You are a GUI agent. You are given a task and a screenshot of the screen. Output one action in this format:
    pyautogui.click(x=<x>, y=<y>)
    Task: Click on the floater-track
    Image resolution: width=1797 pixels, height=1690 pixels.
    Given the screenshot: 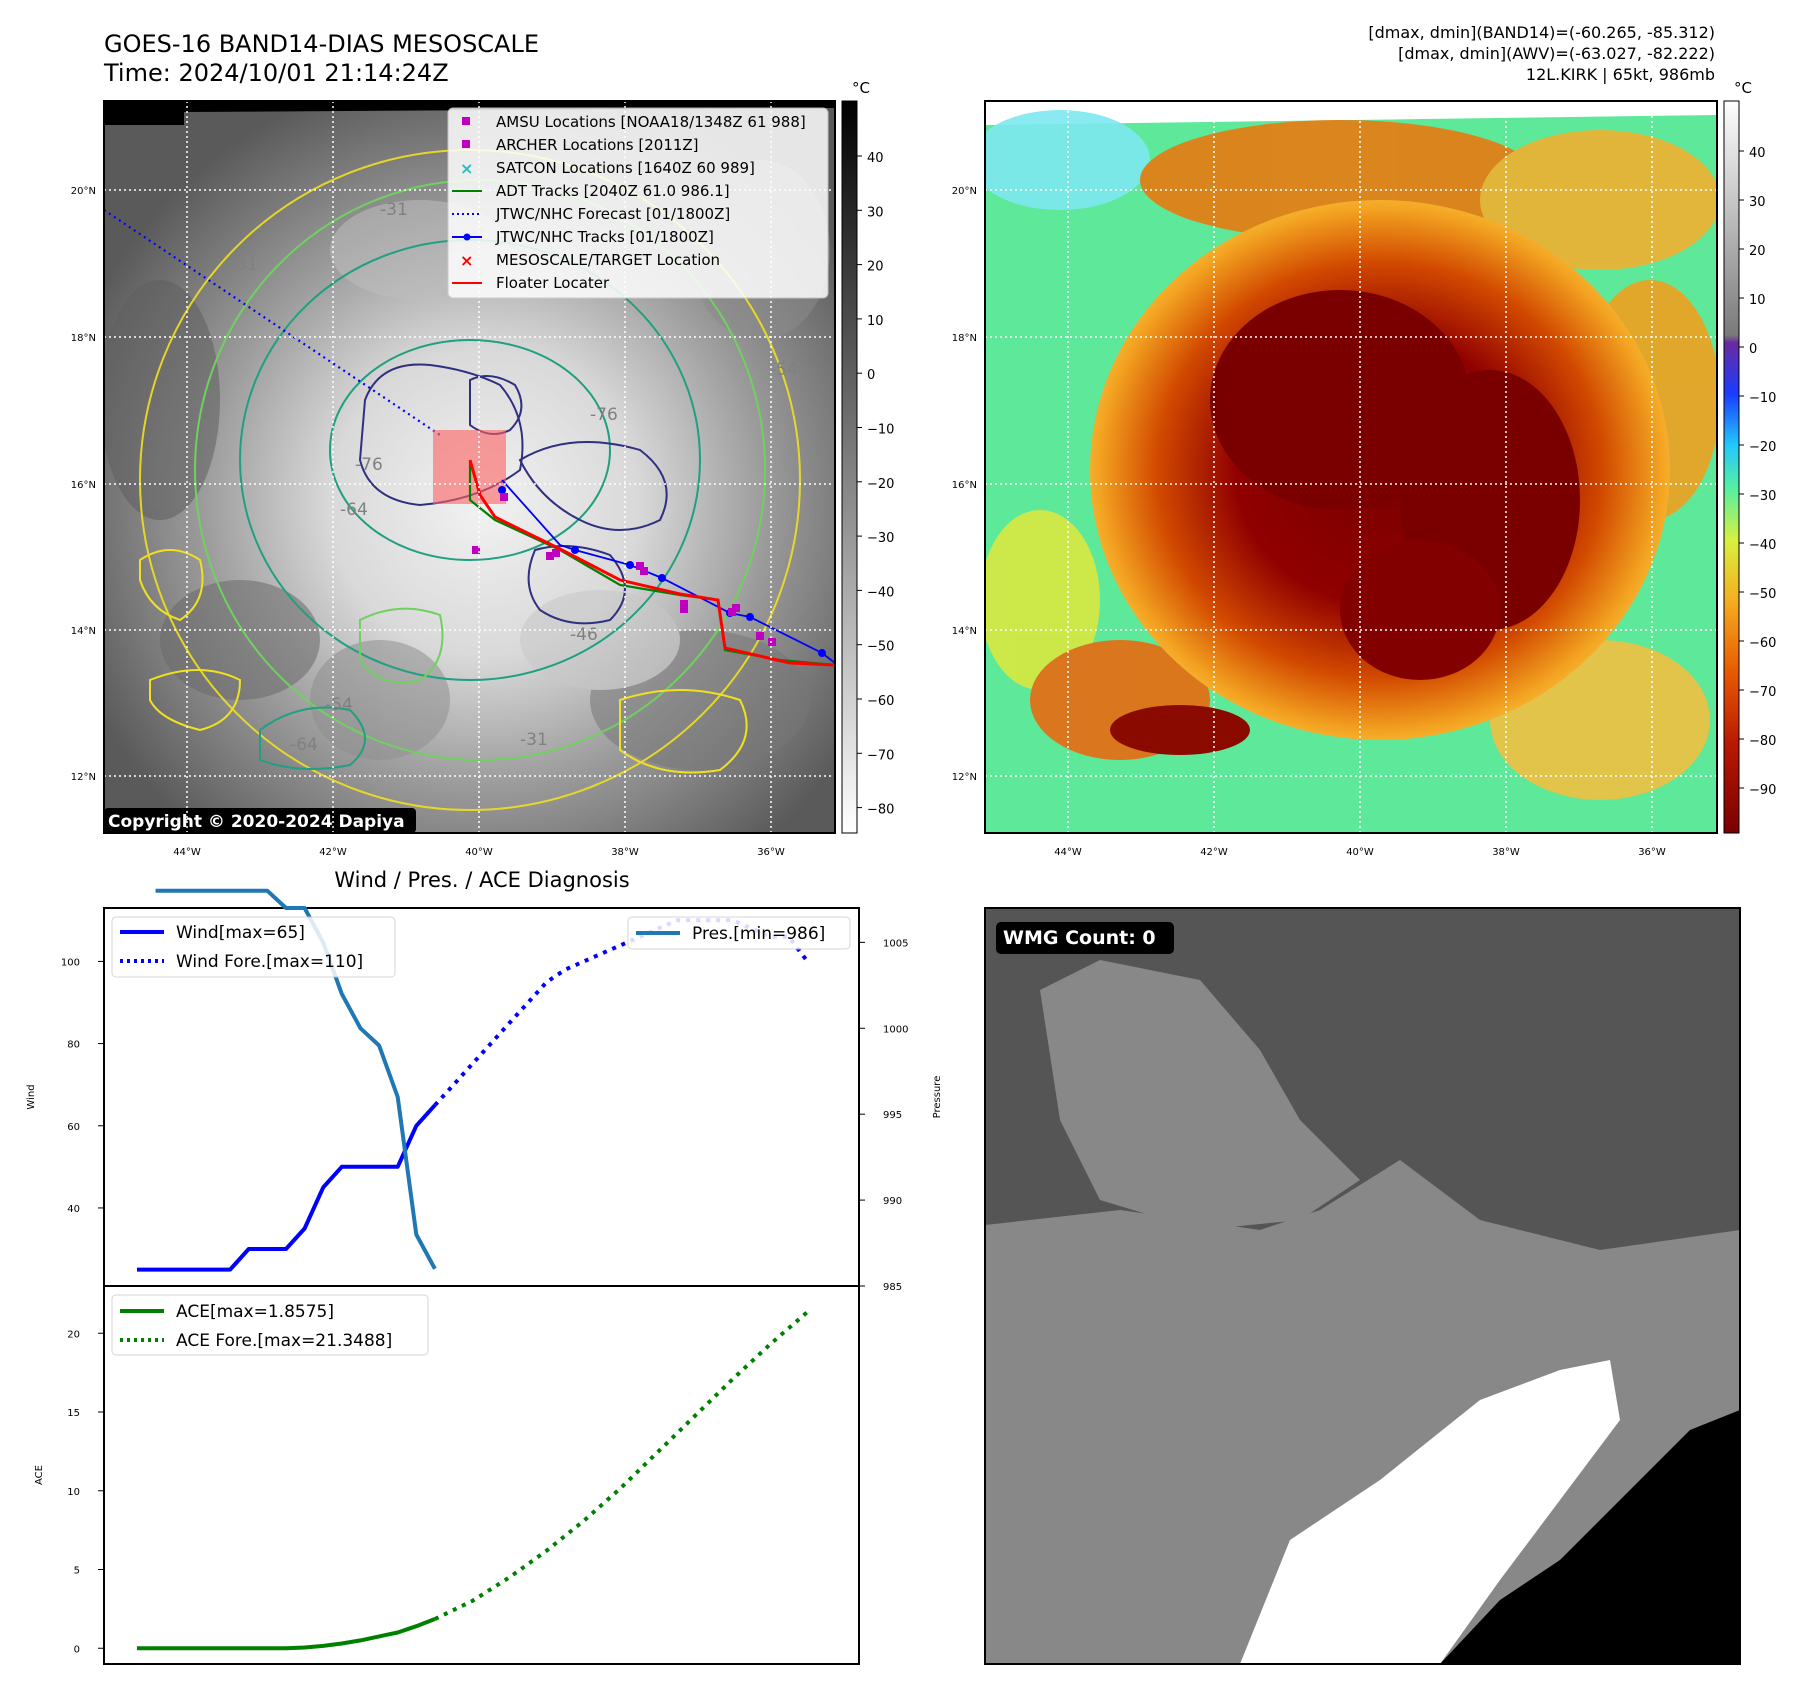 What is the action you would take?
    pyautogui.click(x=651, y=563)
    